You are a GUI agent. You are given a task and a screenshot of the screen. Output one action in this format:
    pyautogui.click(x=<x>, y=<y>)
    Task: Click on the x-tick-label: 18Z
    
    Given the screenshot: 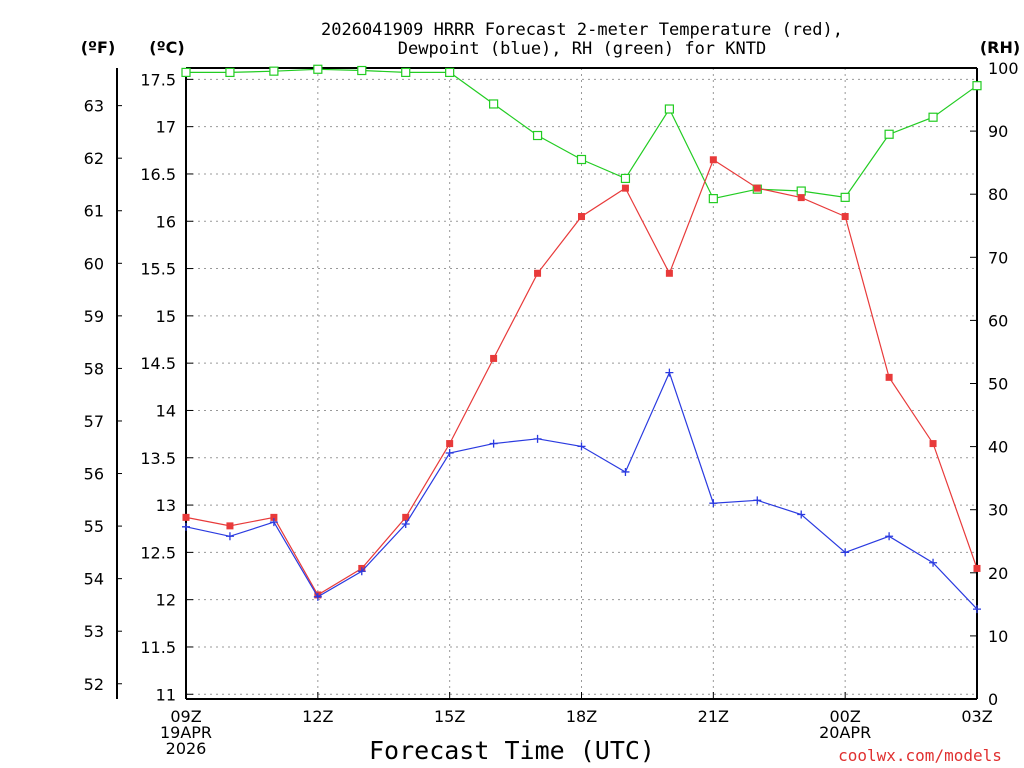 What is the action you would take?
    pyautogui.click(x=581, y=716)
    